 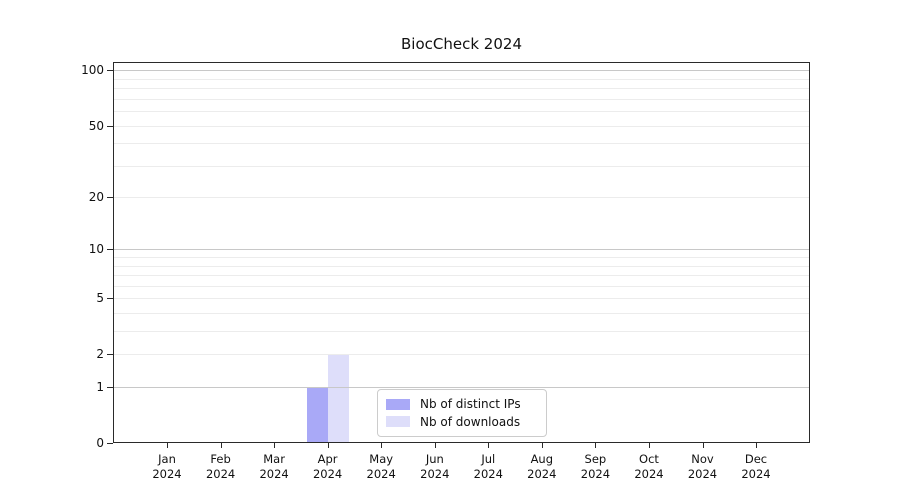 I want to click on x-tick-label: Aug 2024, so click(x=542, y=467).